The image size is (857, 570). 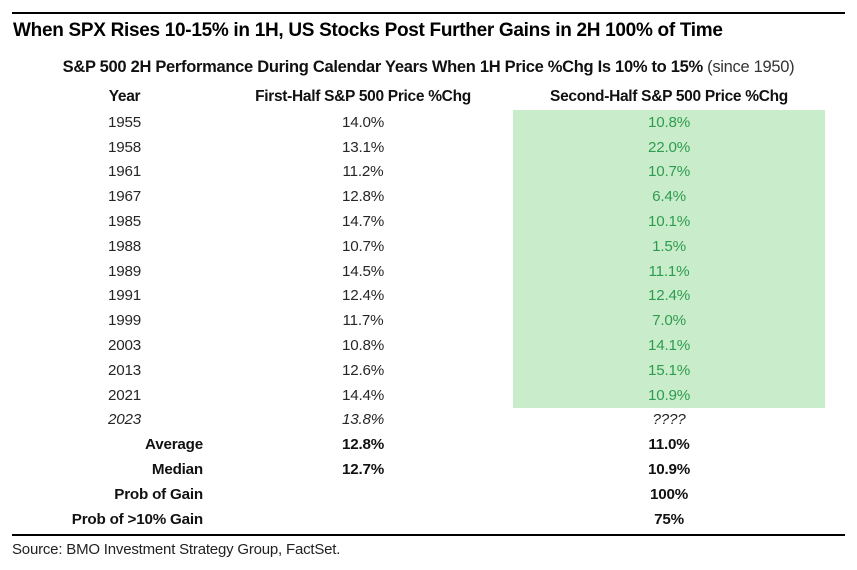 I want to click on table-row: 2013 12.6% 15.1%, so click(x=418, y=370).